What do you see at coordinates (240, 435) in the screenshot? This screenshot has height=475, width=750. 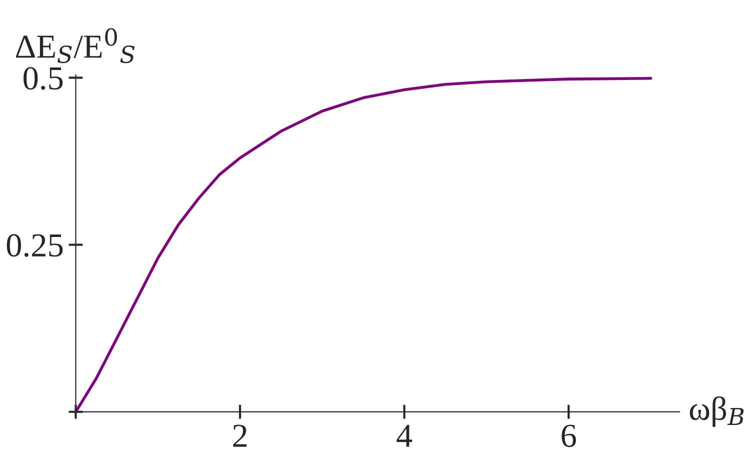 I see `x-tick-label: 2` at bounding box center [240, 435].